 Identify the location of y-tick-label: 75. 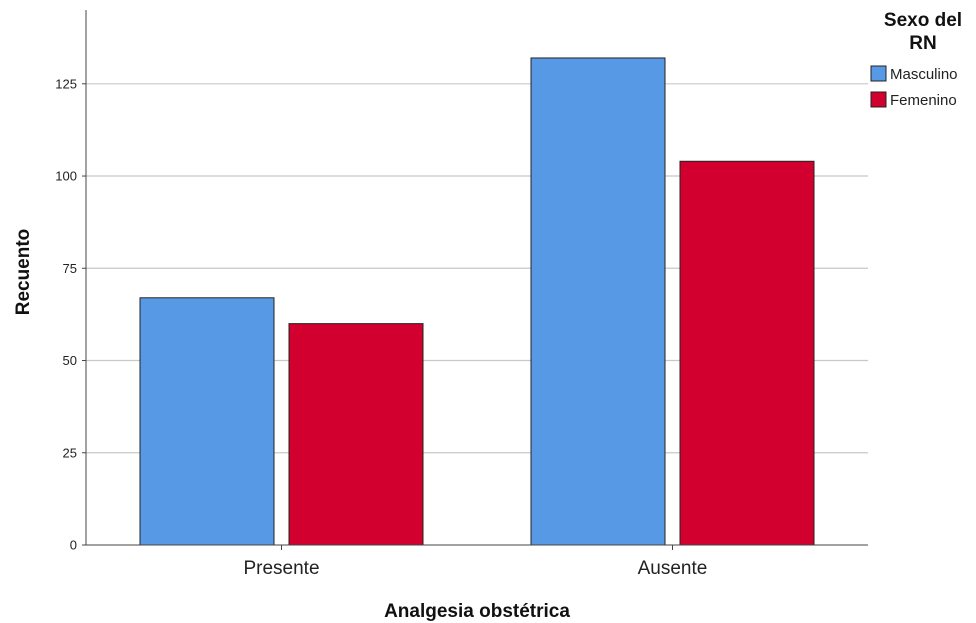
(70, 268).